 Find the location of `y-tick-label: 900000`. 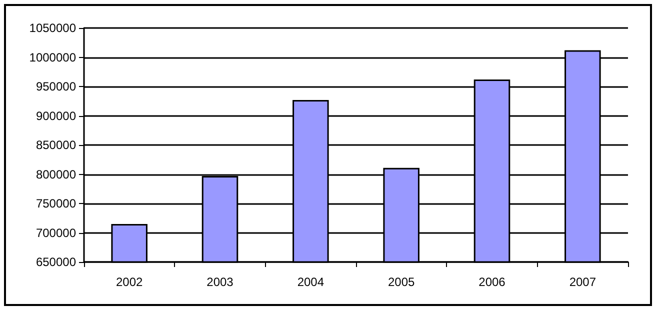

y-tick-label: 900000 is located at coordinates (56, 115).